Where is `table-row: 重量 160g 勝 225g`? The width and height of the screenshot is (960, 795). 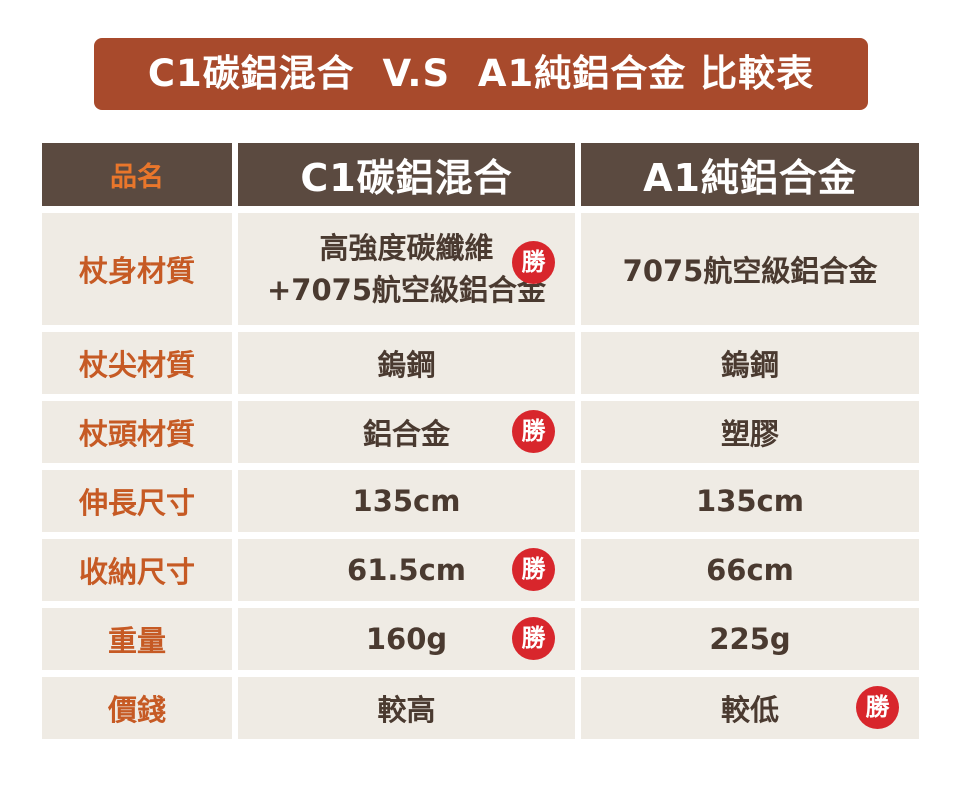
table-row: 重量 160g 勝 225g is located at coordinates (480, 639).